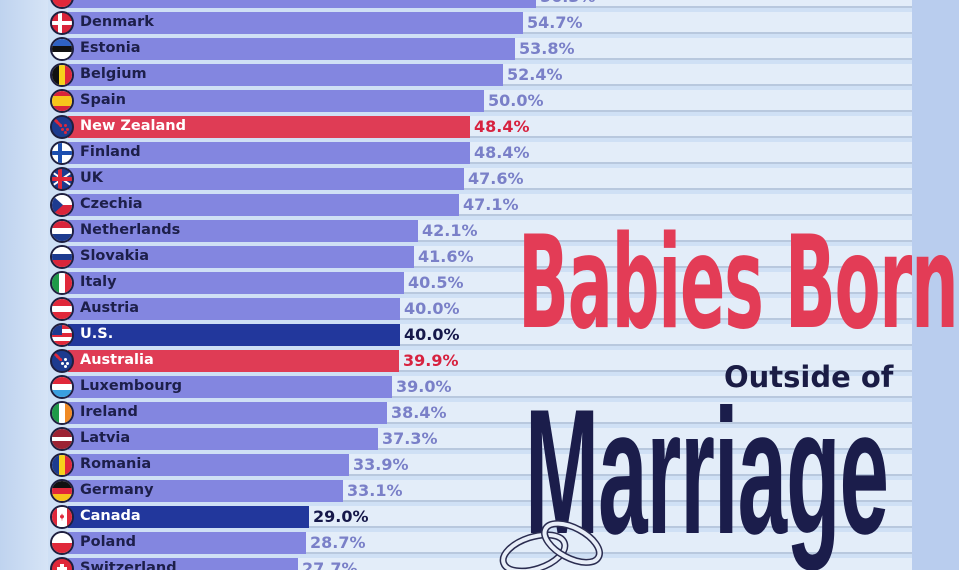 Image resolution: width=959 pixels, height=570 pixels. I want to click on title-outside-of: Outside of, so click(809, 377).